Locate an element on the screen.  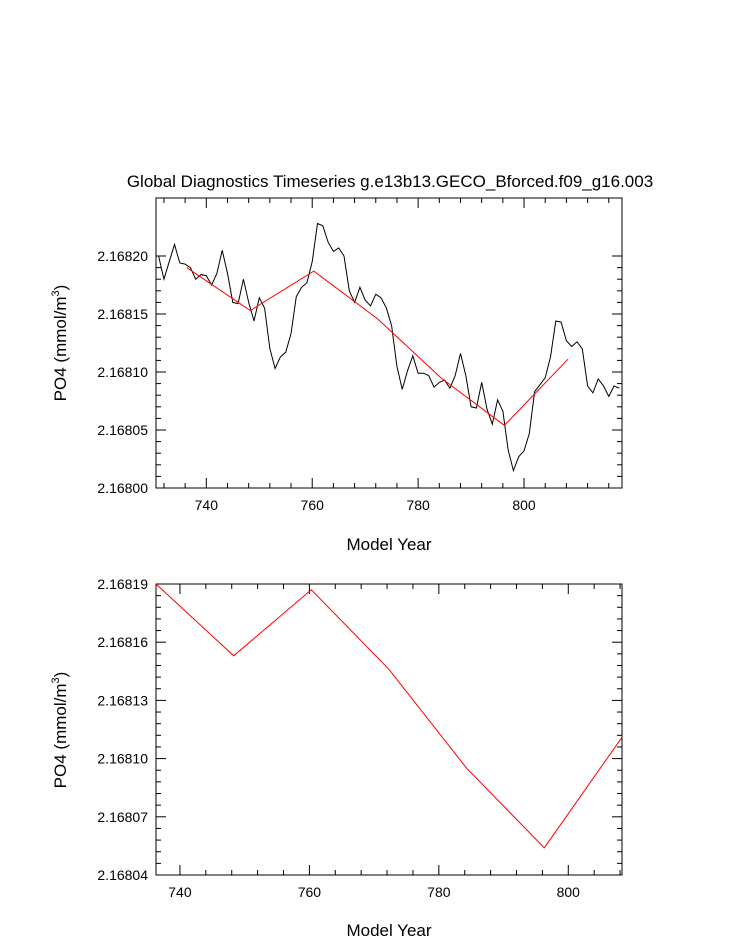
bottom-x-axis-label: Model Year is located at coordinates (388, 930).